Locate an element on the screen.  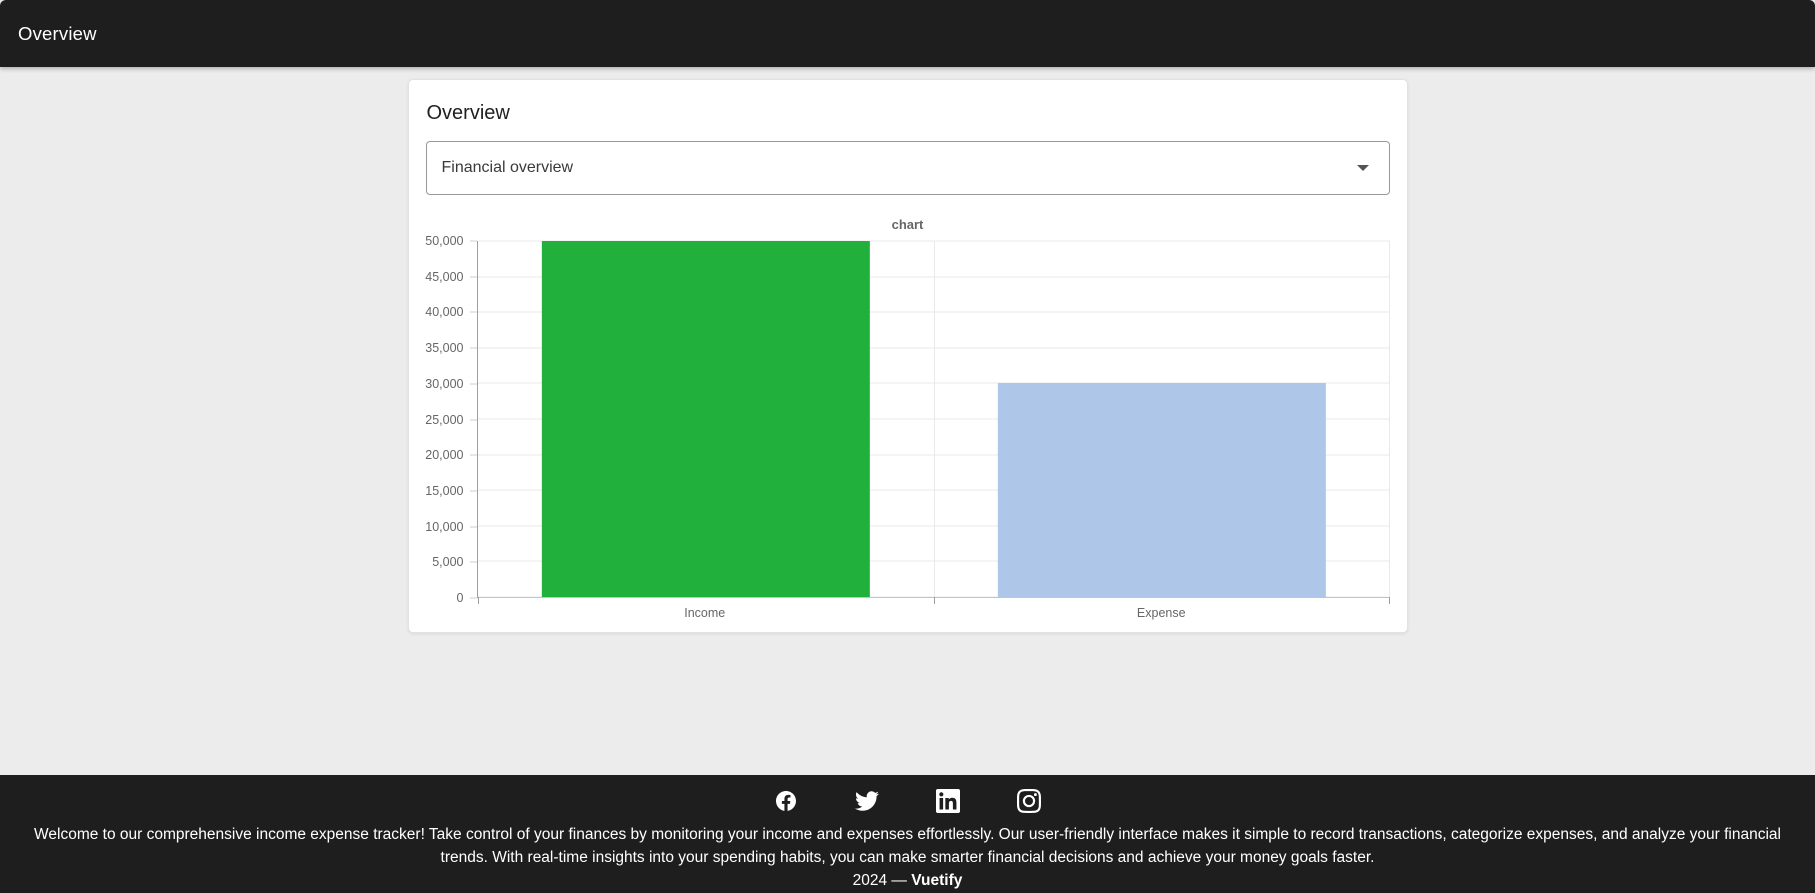
bar-income is located at coordinates (705, 419).